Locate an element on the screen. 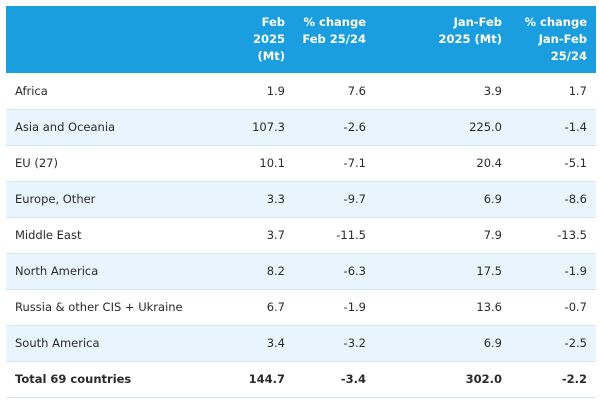 This screenshot has width=600, height=404. total-row: Total 69 countries 144.7 -3.4 302.0 -2.2 is located at coordinates (301, 379).